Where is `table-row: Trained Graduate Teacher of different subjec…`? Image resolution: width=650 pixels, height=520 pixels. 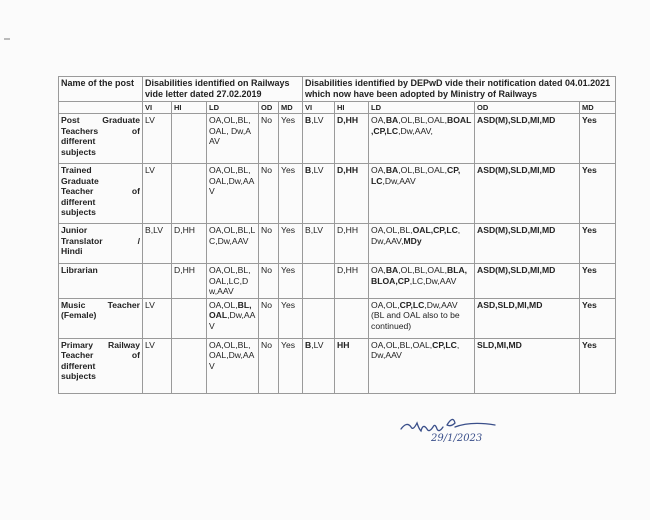 table-row: Trained Graduate Teacher of different subjec… is located at coordinates (337, 193).